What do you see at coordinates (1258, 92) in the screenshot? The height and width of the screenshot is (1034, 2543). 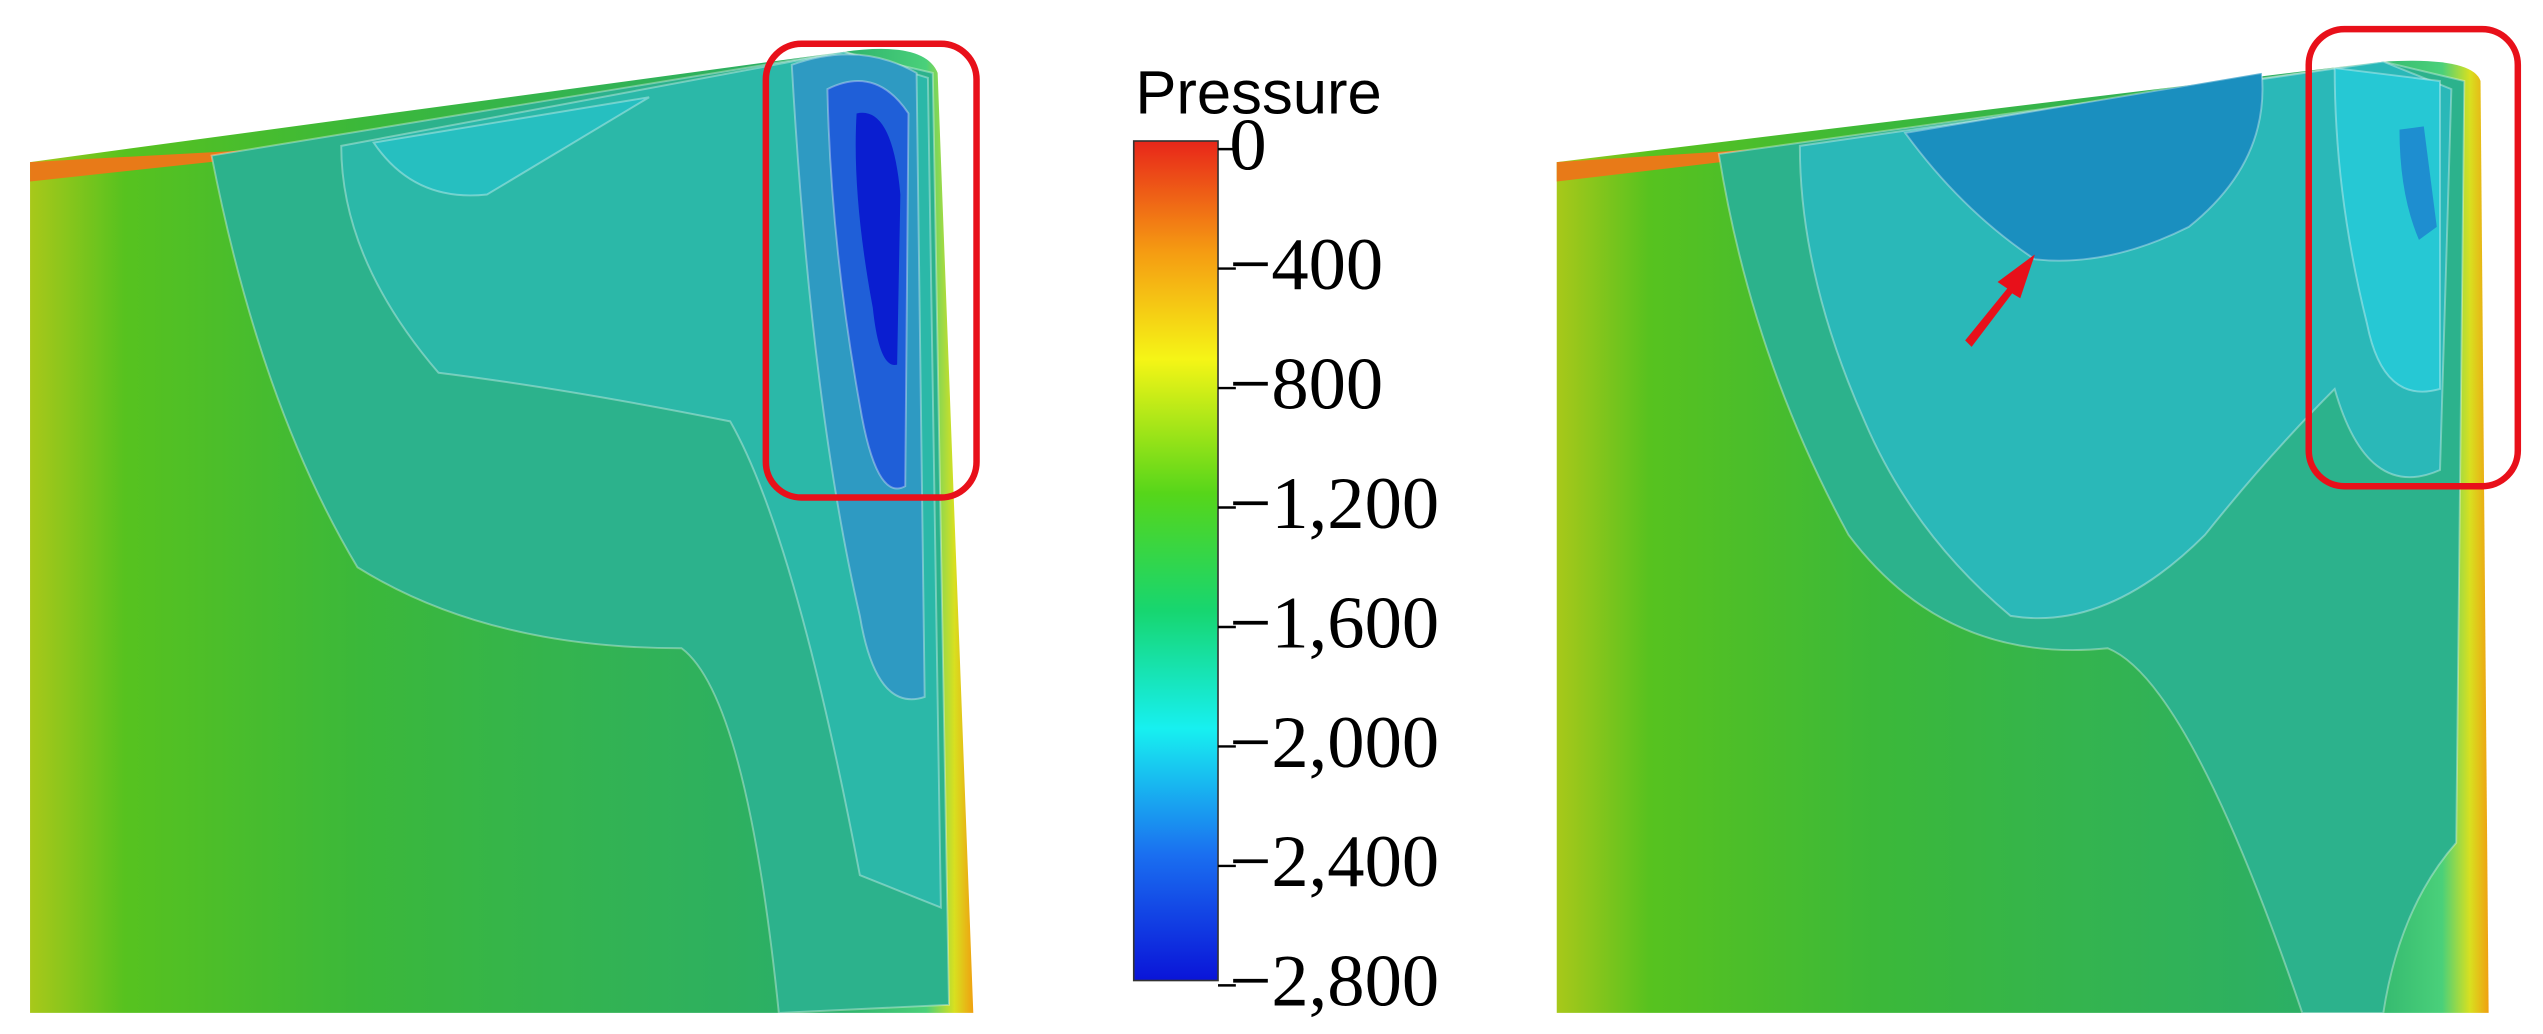 I see `colorbar-title: Pressure` at bounding box center [1258, 92].